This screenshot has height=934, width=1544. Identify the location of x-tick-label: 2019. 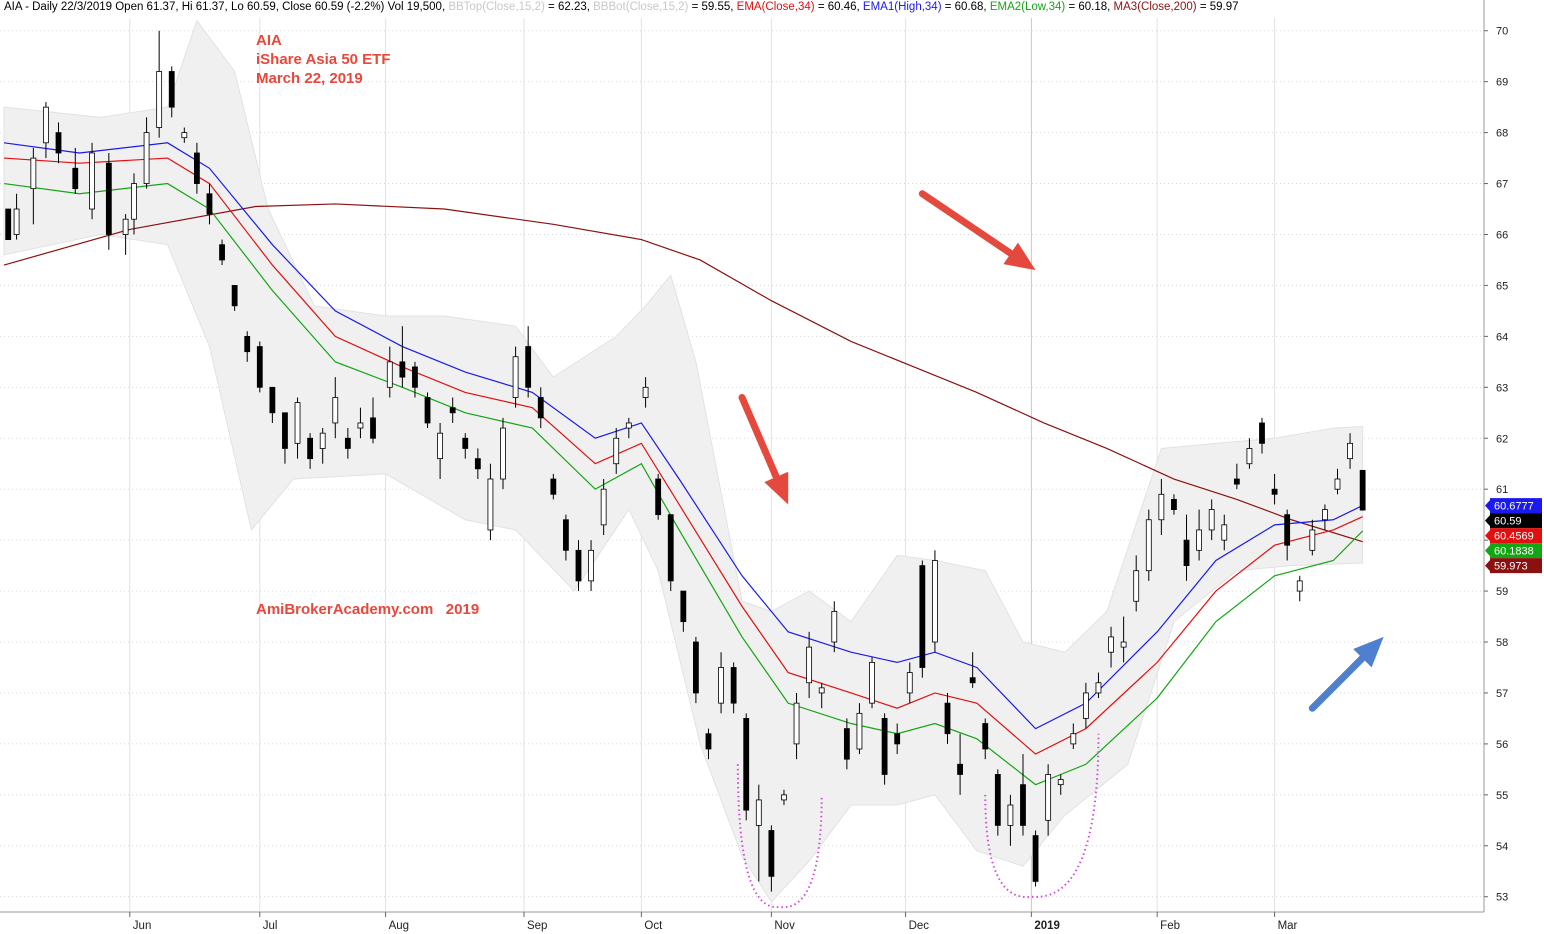
(1047, 926).